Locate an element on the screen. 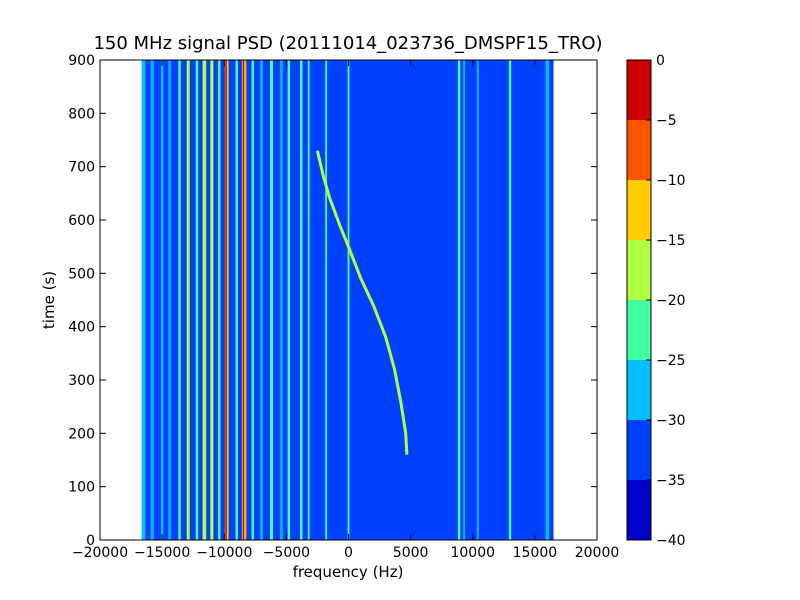 The height and width of the screenshot is (600, 800). y-tick-label: 700 is located at coordinates (81, 168).